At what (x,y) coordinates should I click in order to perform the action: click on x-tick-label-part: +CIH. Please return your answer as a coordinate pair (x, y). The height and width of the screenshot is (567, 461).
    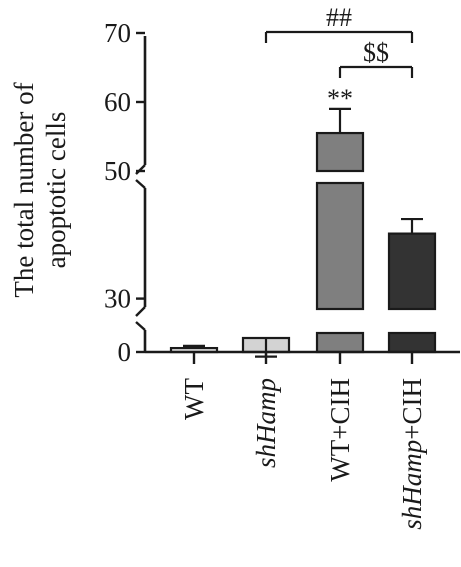
    Looking at the image, I should click on (412, 409).